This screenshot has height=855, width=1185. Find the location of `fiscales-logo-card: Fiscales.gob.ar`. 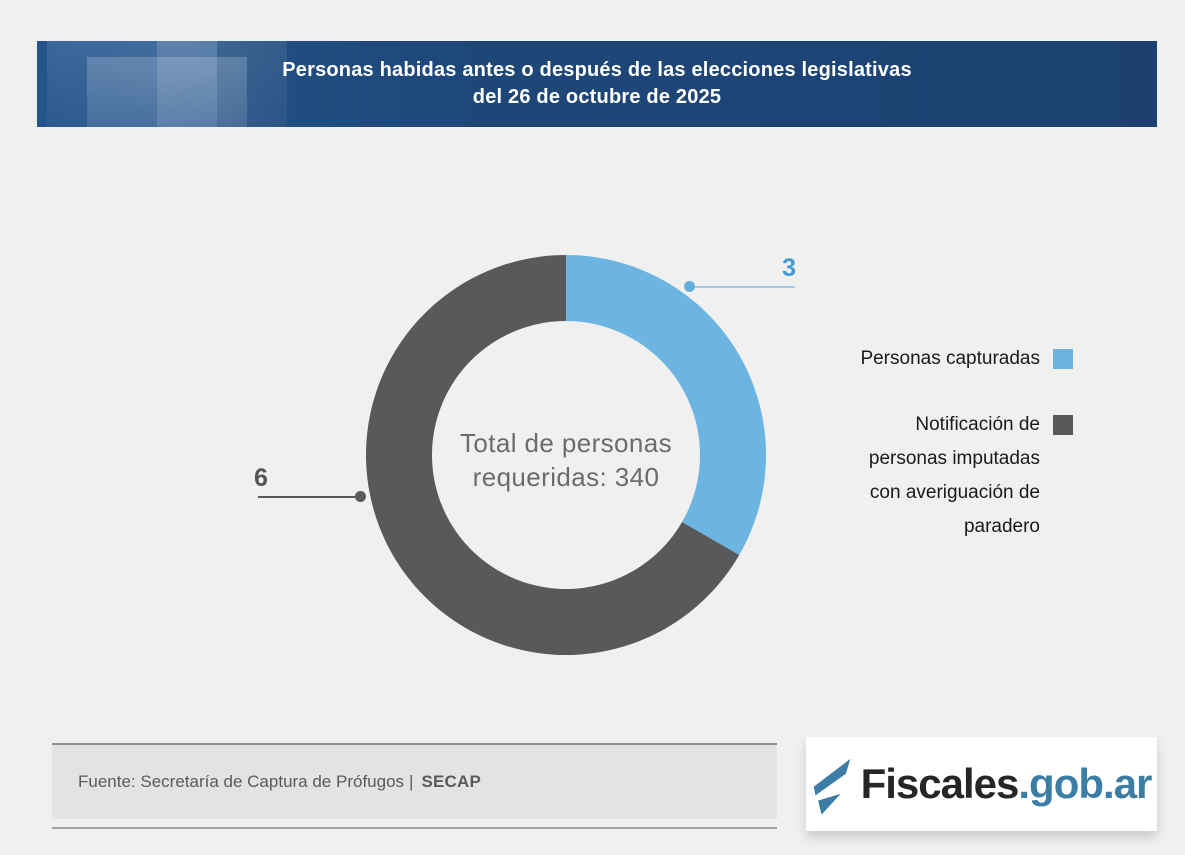

fiscales-logo-card: Fiscales.gob.ar is located at coordinates (981, 784).